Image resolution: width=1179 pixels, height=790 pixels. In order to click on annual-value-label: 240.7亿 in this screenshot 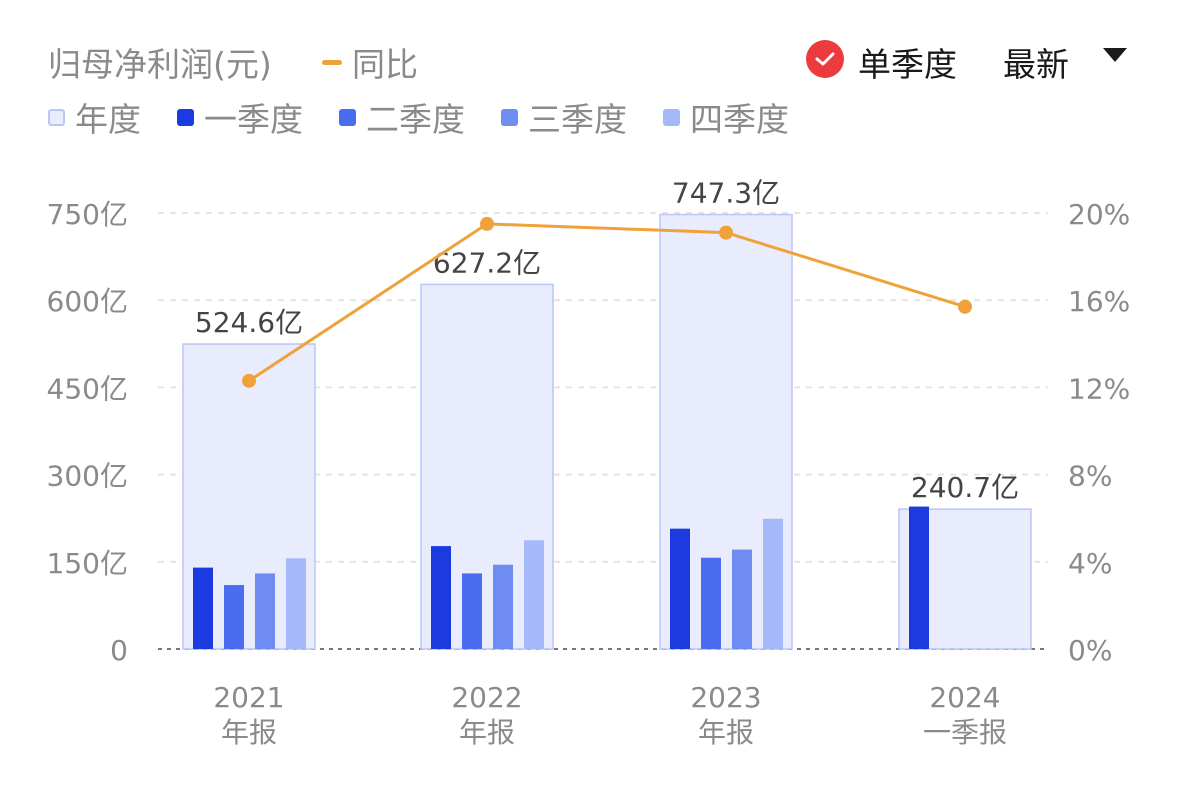, I will do `click(965, 487)`.